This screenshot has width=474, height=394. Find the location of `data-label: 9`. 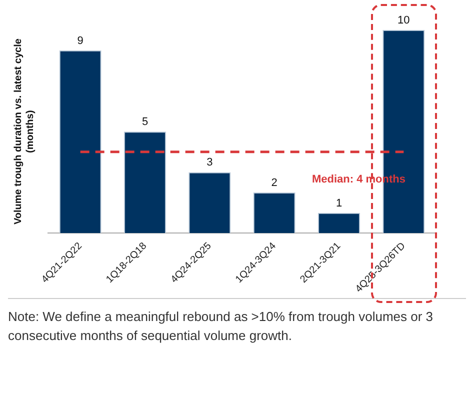

data-label: 9 is located at coordinates (80, 40).